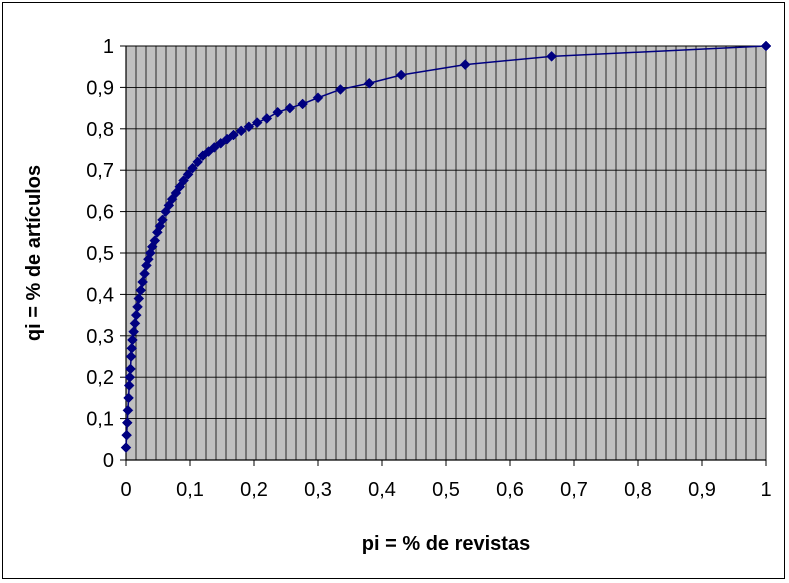 The image size is (789, 583). Describe the element at coordinates (510, 490) in the screenshot. I see `x-tick-label: 0,6` at that location.